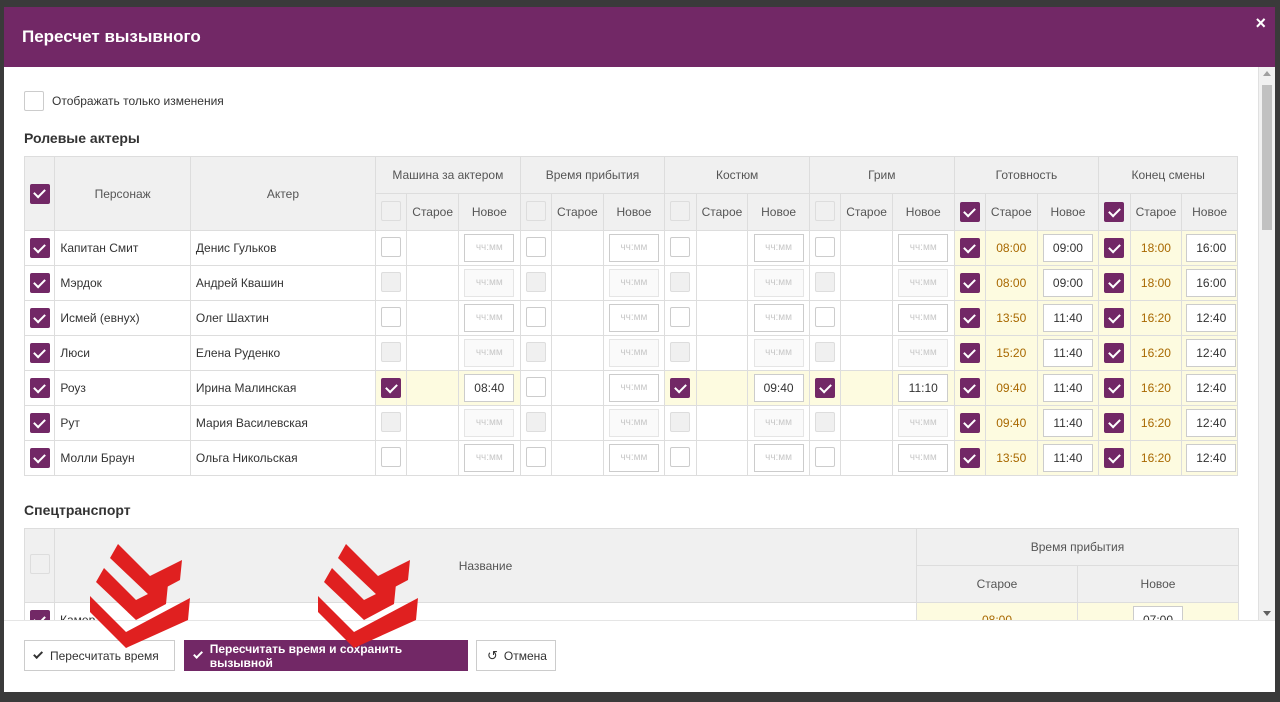 Image resolution: width=1280 pixels, height=702 pixels. I want to click on new-time-input: 11:10, so click(923, 388).